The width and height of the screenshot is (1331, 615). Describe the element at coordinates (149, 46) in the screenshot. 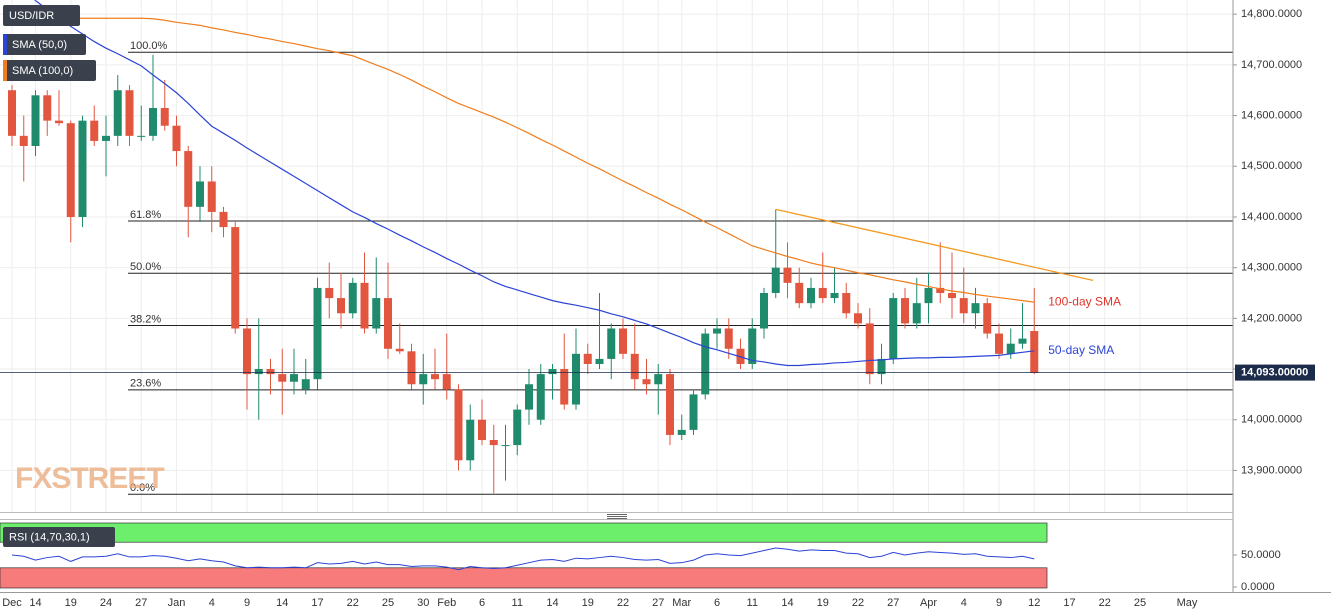

I see `fib-label: 100.0%` at that location.